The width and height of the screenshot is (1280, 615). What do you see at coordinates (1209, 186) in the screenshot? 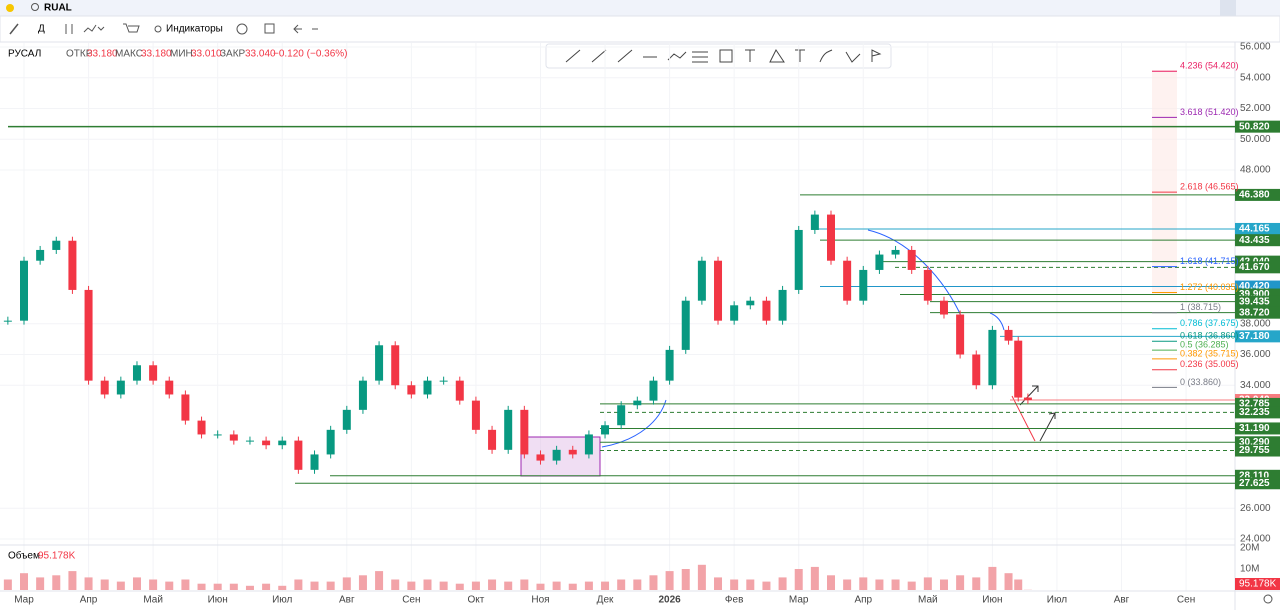
I see `fib-label: 2.618 (46.565)` at bounding box center [1209, 186].